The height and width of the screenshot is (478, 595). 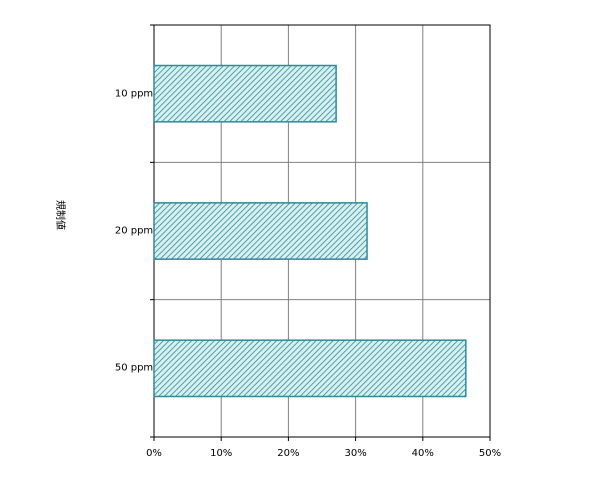 I want to click on y-tick-label: 50 ppm, so click(x=134, y=368).